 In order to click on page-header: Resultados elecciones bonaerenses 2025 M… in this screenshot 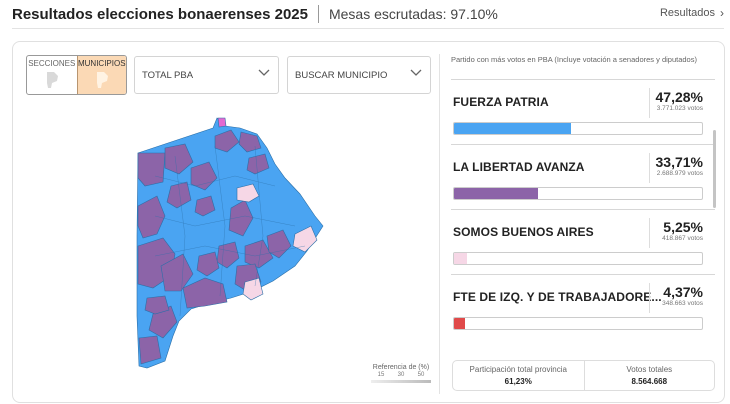, I will do `click(368, 14)`.